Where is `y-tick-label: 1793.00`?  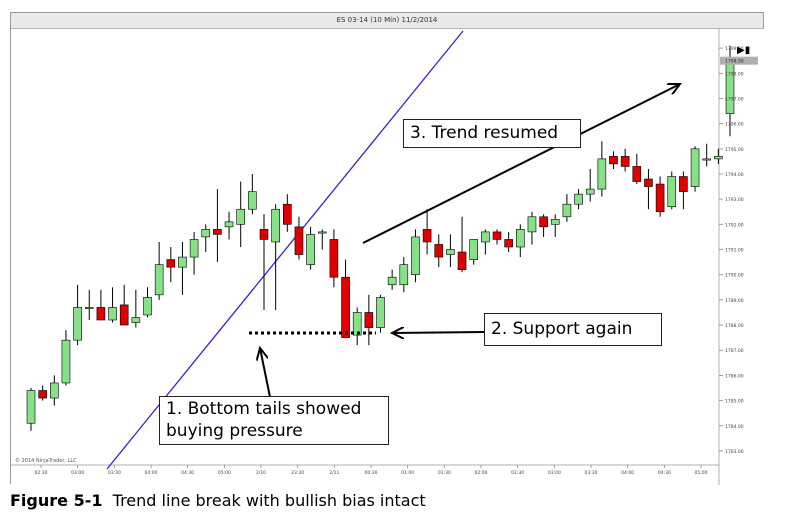 y-tick-label: 1793.00 is located at coordinates (734, 200).